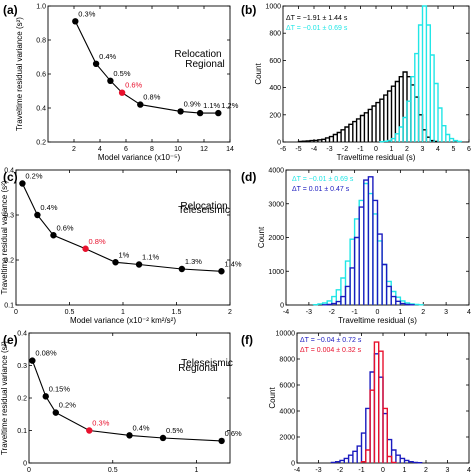 The height and width of the screenshot is (475, 474). What do you see at coordinates (331, 350) in the screenshot?
I see `legend-entry: ΔT = 0.004 ± 0.32 s` at bounding box center [331, 350].